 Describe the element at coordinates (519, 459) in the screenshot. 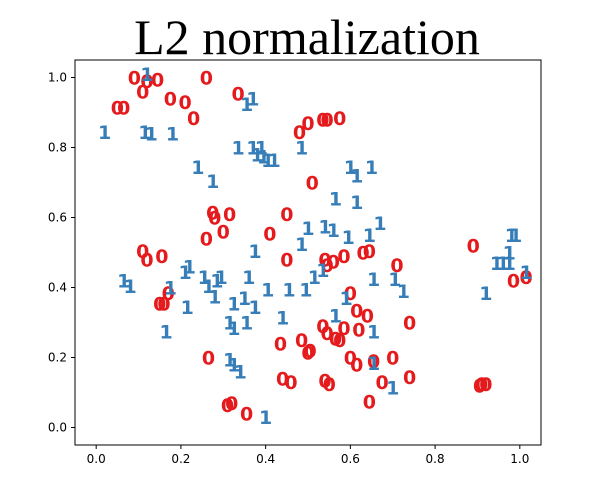

I see `x-tick-label: 1.0` at that location.